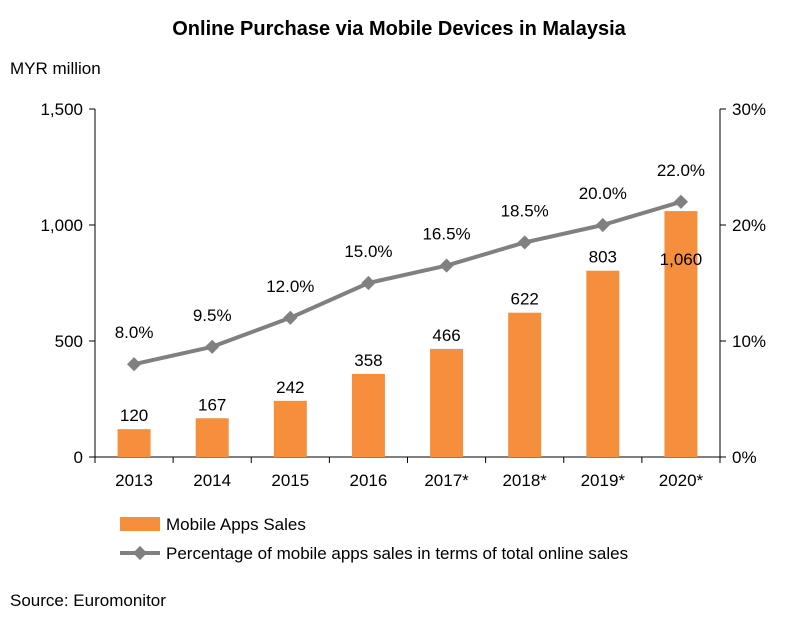 The image size is (798, 621). What do you see at coordinates (681, 480) in the screenshot?
I see `x-tick-label: 2020*` at bounding box center [681, 480].